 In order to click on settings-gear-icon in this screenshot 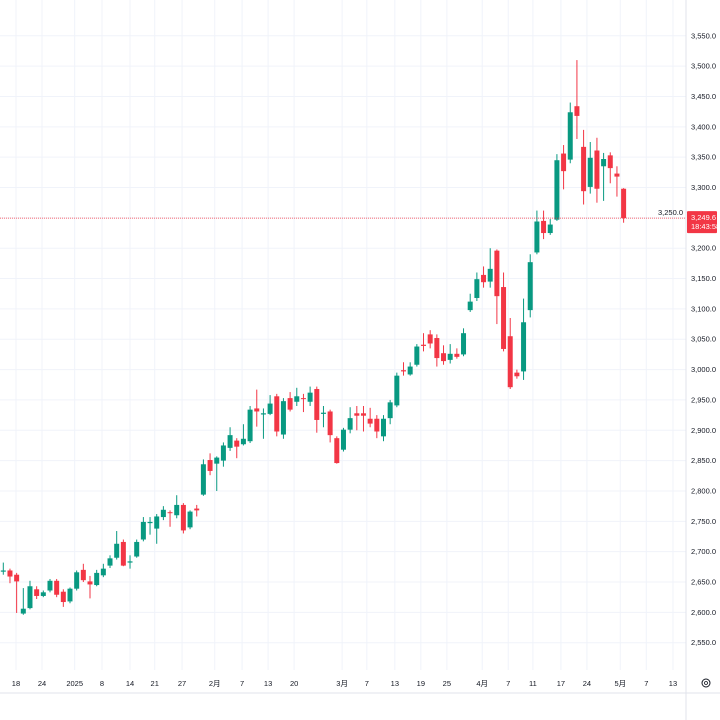, I will do `click(706, 683)`.